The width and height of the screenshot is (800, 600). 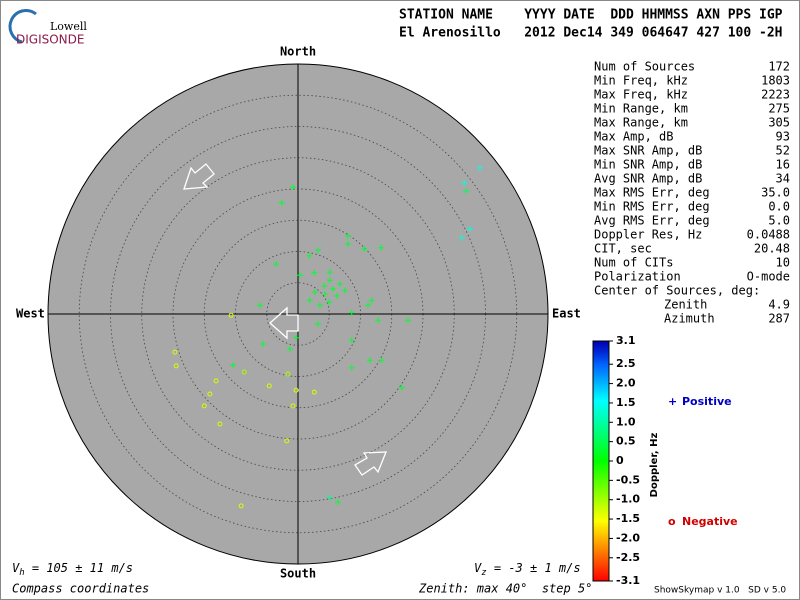 I want to click on direction-label: North, so click(x=298, y=52).